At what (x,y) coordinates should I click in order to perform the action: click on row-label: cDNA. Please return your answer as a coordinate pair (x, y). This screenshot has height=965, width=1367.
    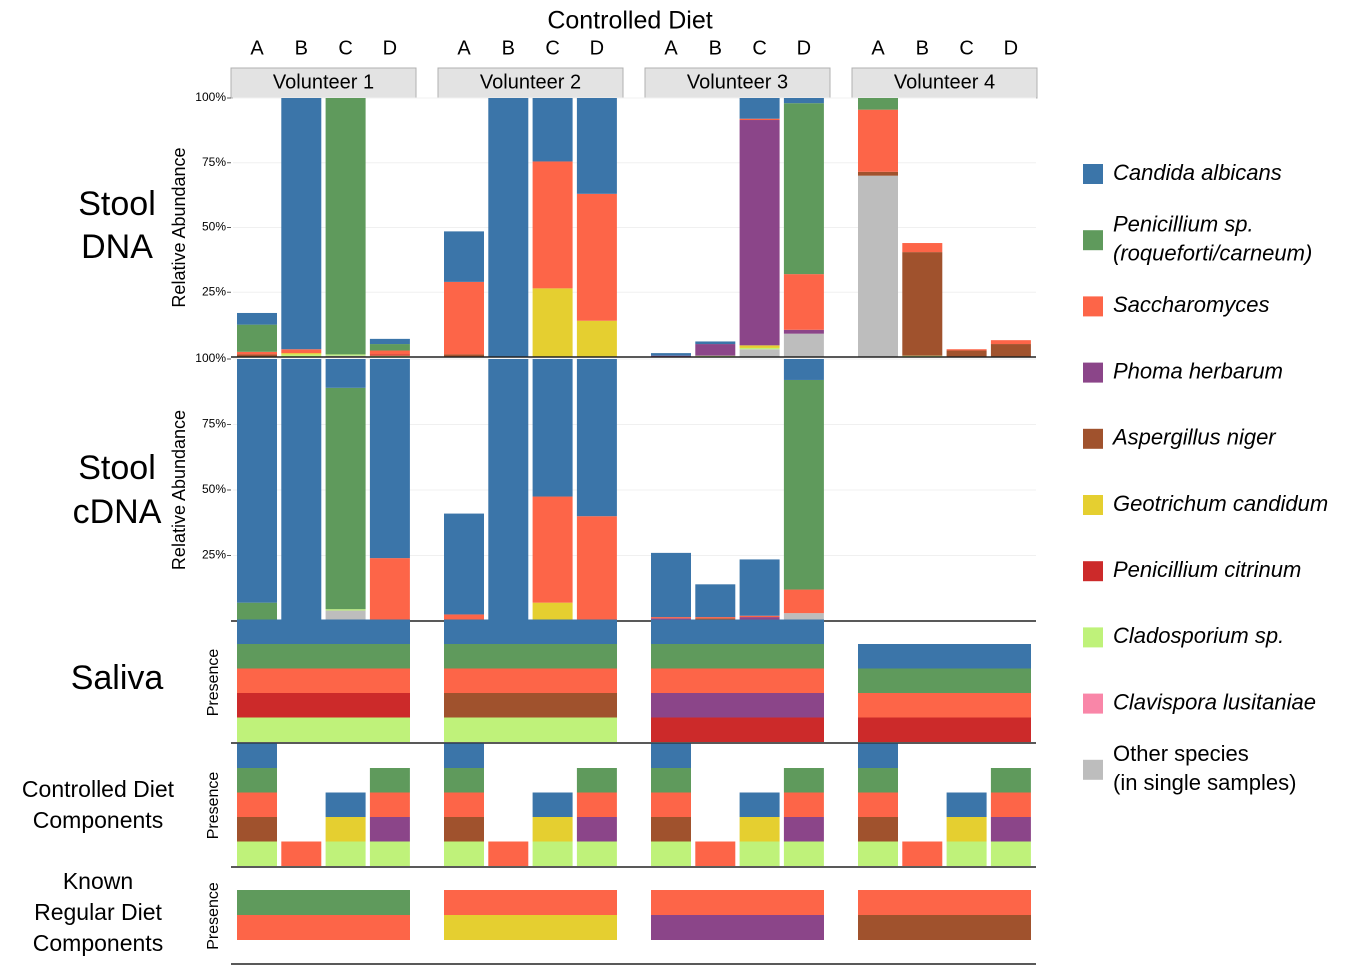
    Looking at the image, I should click on (117, 512).